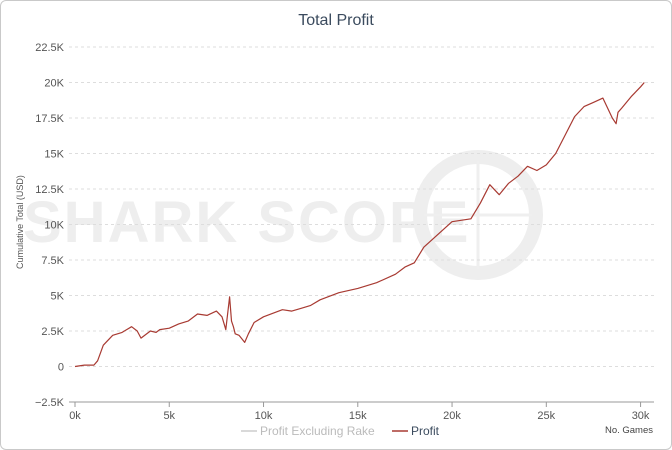  I want to click on y-tick-label: 22.5K, so click(49, 48).